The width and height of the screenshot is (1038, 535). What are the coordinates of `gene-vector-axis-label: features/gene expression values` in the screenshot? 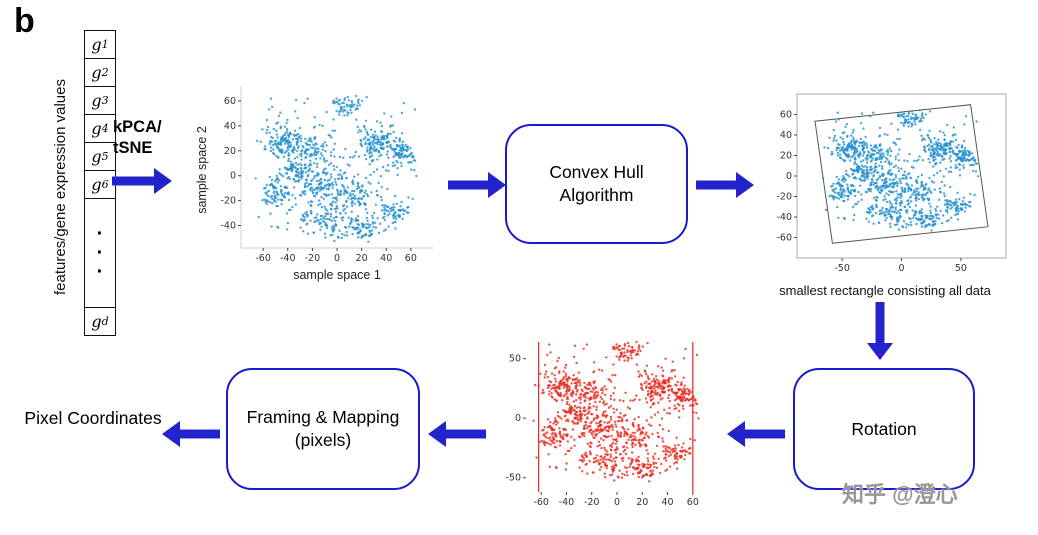 It's located at (60, 187).